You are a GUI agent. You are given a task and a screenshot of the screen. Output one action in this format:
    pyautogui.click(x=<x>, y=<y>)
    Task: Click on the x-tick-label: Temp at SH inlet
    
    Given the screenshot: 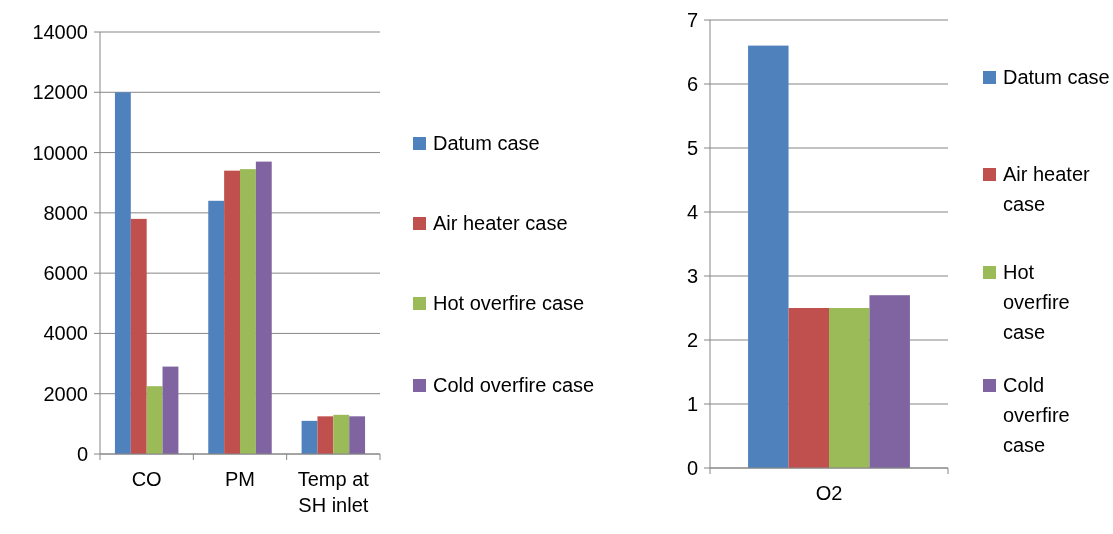 What is the action you would take?
    pyautogui.click(x=333, y=492)
    